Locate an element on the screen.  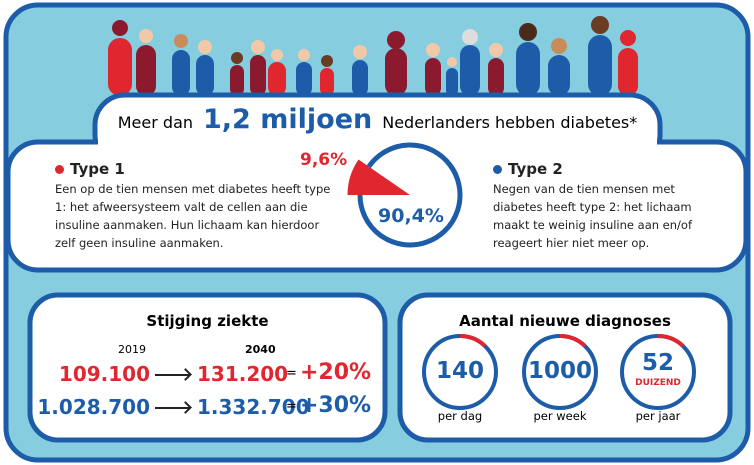
change: +20% is located at coordinates (336, 372).